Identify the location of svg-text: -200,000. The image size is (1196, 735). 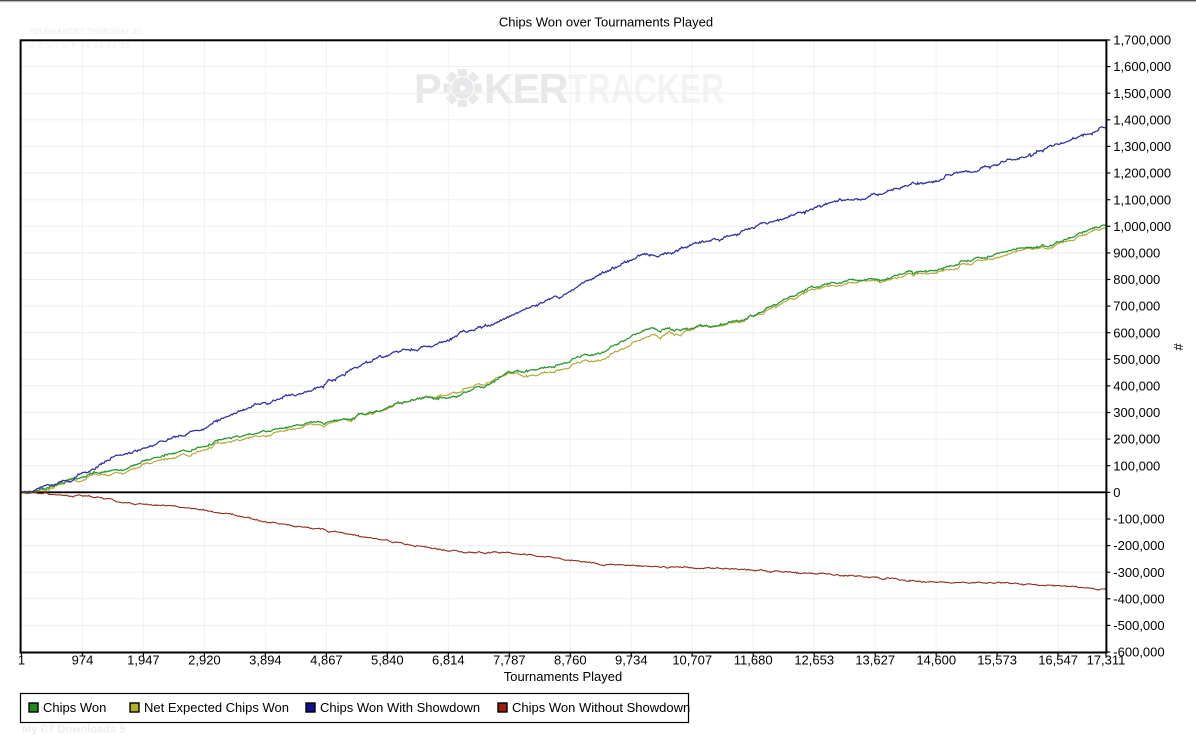
(1138, 545).